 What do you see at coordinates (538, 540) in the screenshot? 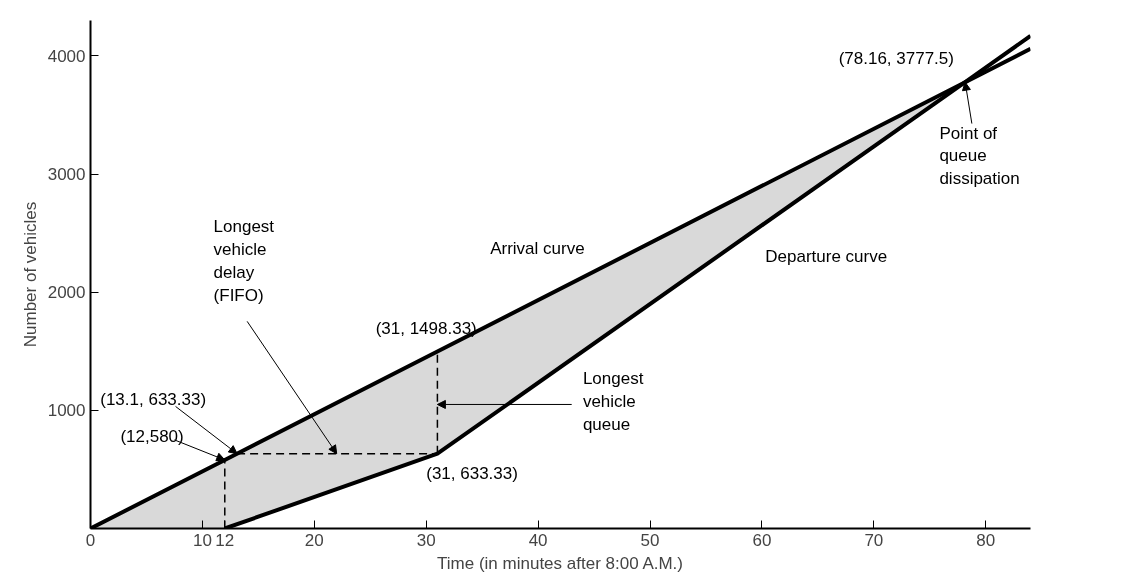
I see `x-tick-label: 40` at bounding box center [538, 540].